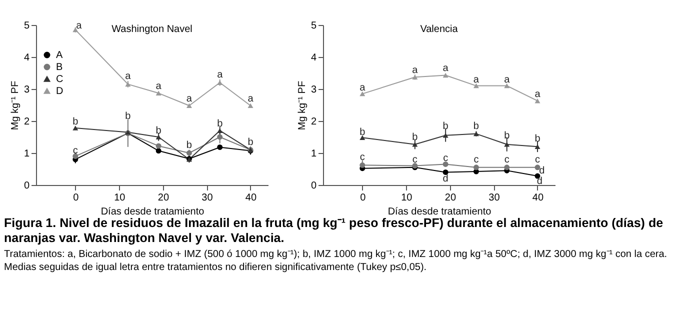  I want to click on legend-label: A, so click(59, 55).